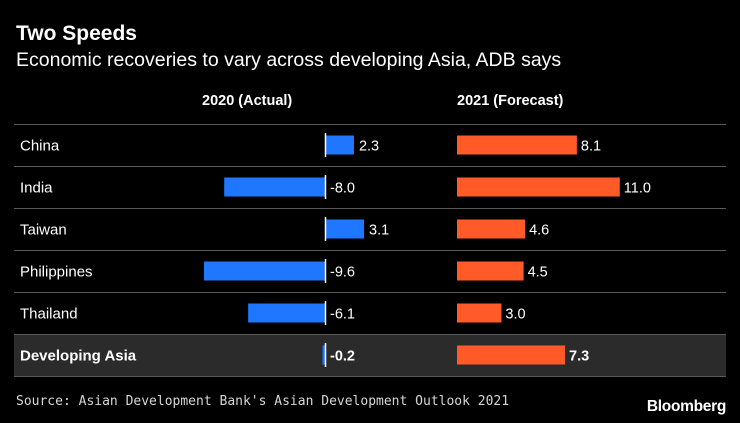 The width and height of the screenshot is (740, 423). Describe the element at coordinates (323, 355) in the screenshot. I see `bar-2020-developing-asia` at that location.